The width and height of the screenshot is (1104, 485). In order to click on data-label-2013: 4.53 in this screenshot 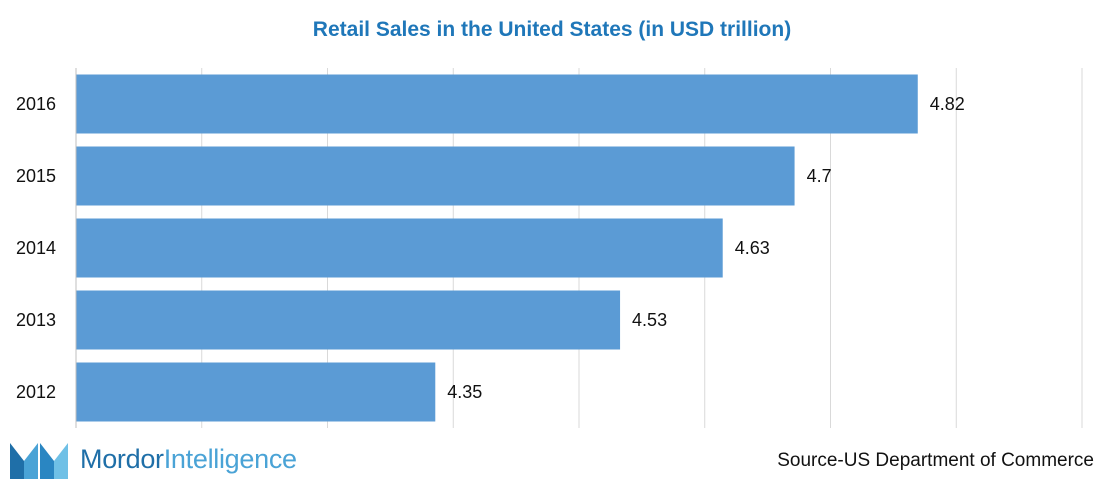, I will do `click(649, 320)`.